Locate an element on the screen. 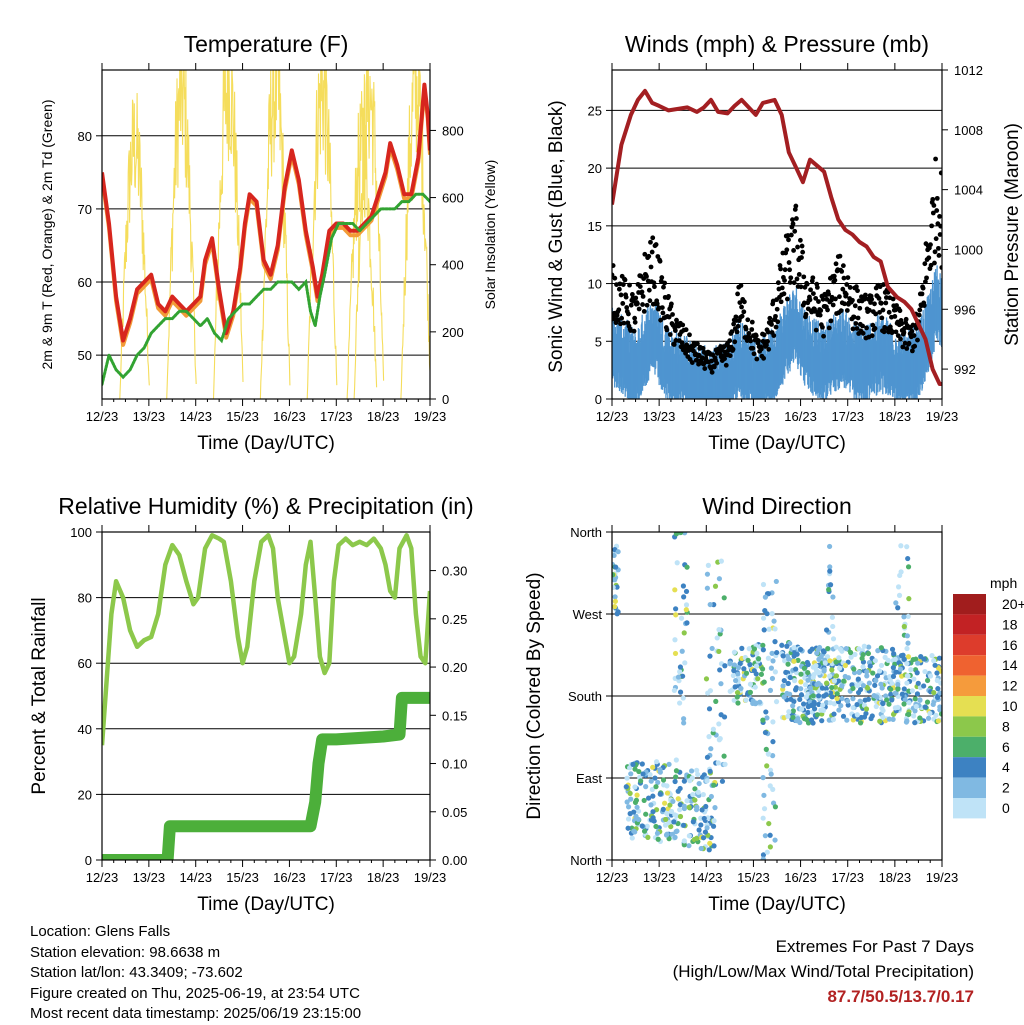 This screenshot has width=1024, height=1025. humidity-xtick-label: 16/23 is located at coordinates (289, 877).